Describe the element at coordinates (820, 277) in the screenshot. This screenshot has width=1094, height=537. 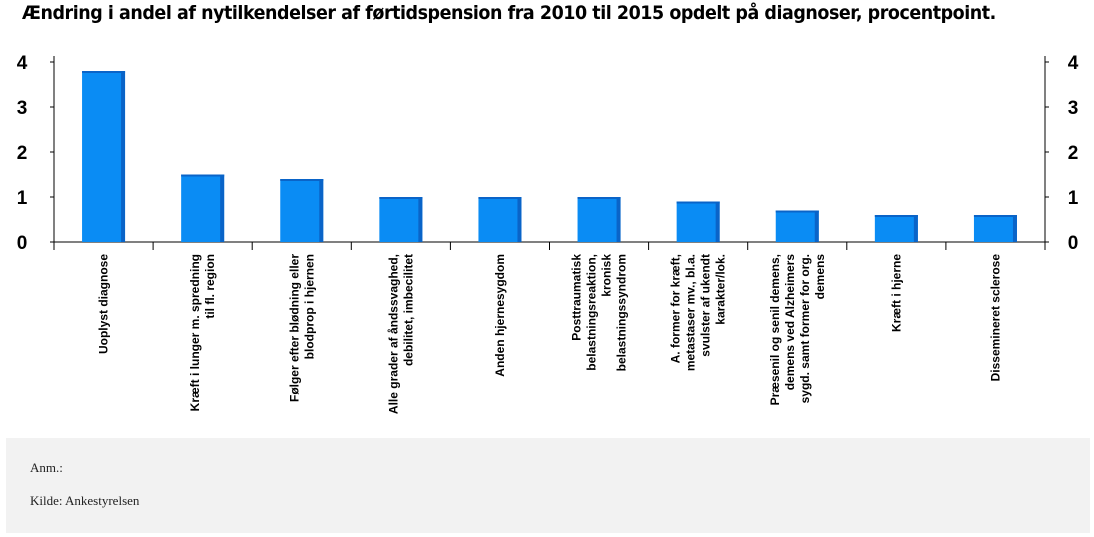
I see `category-label-line: demens` at that location.